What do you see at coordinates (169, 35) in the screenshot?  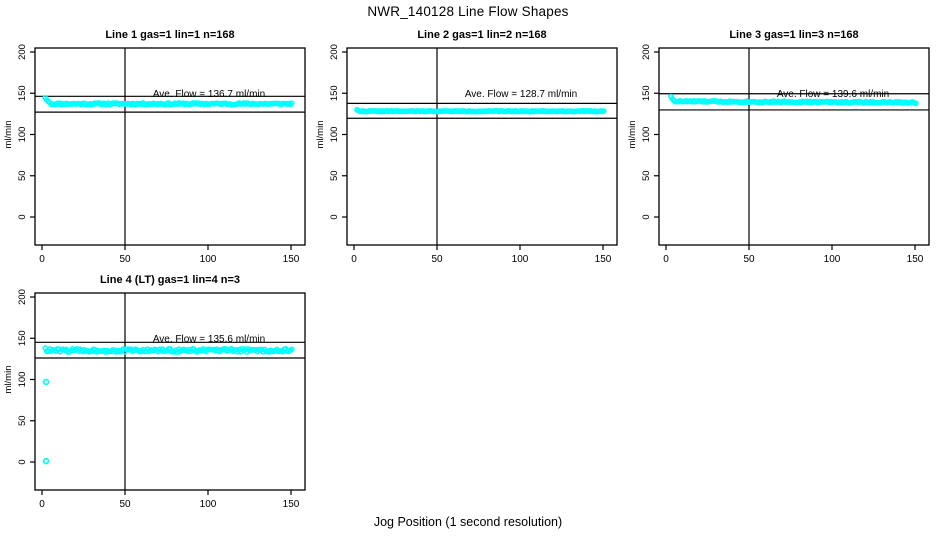 I see `panel-title: Line 1 gas=1 lin=1 n=168` at bounding box center [169, 35].